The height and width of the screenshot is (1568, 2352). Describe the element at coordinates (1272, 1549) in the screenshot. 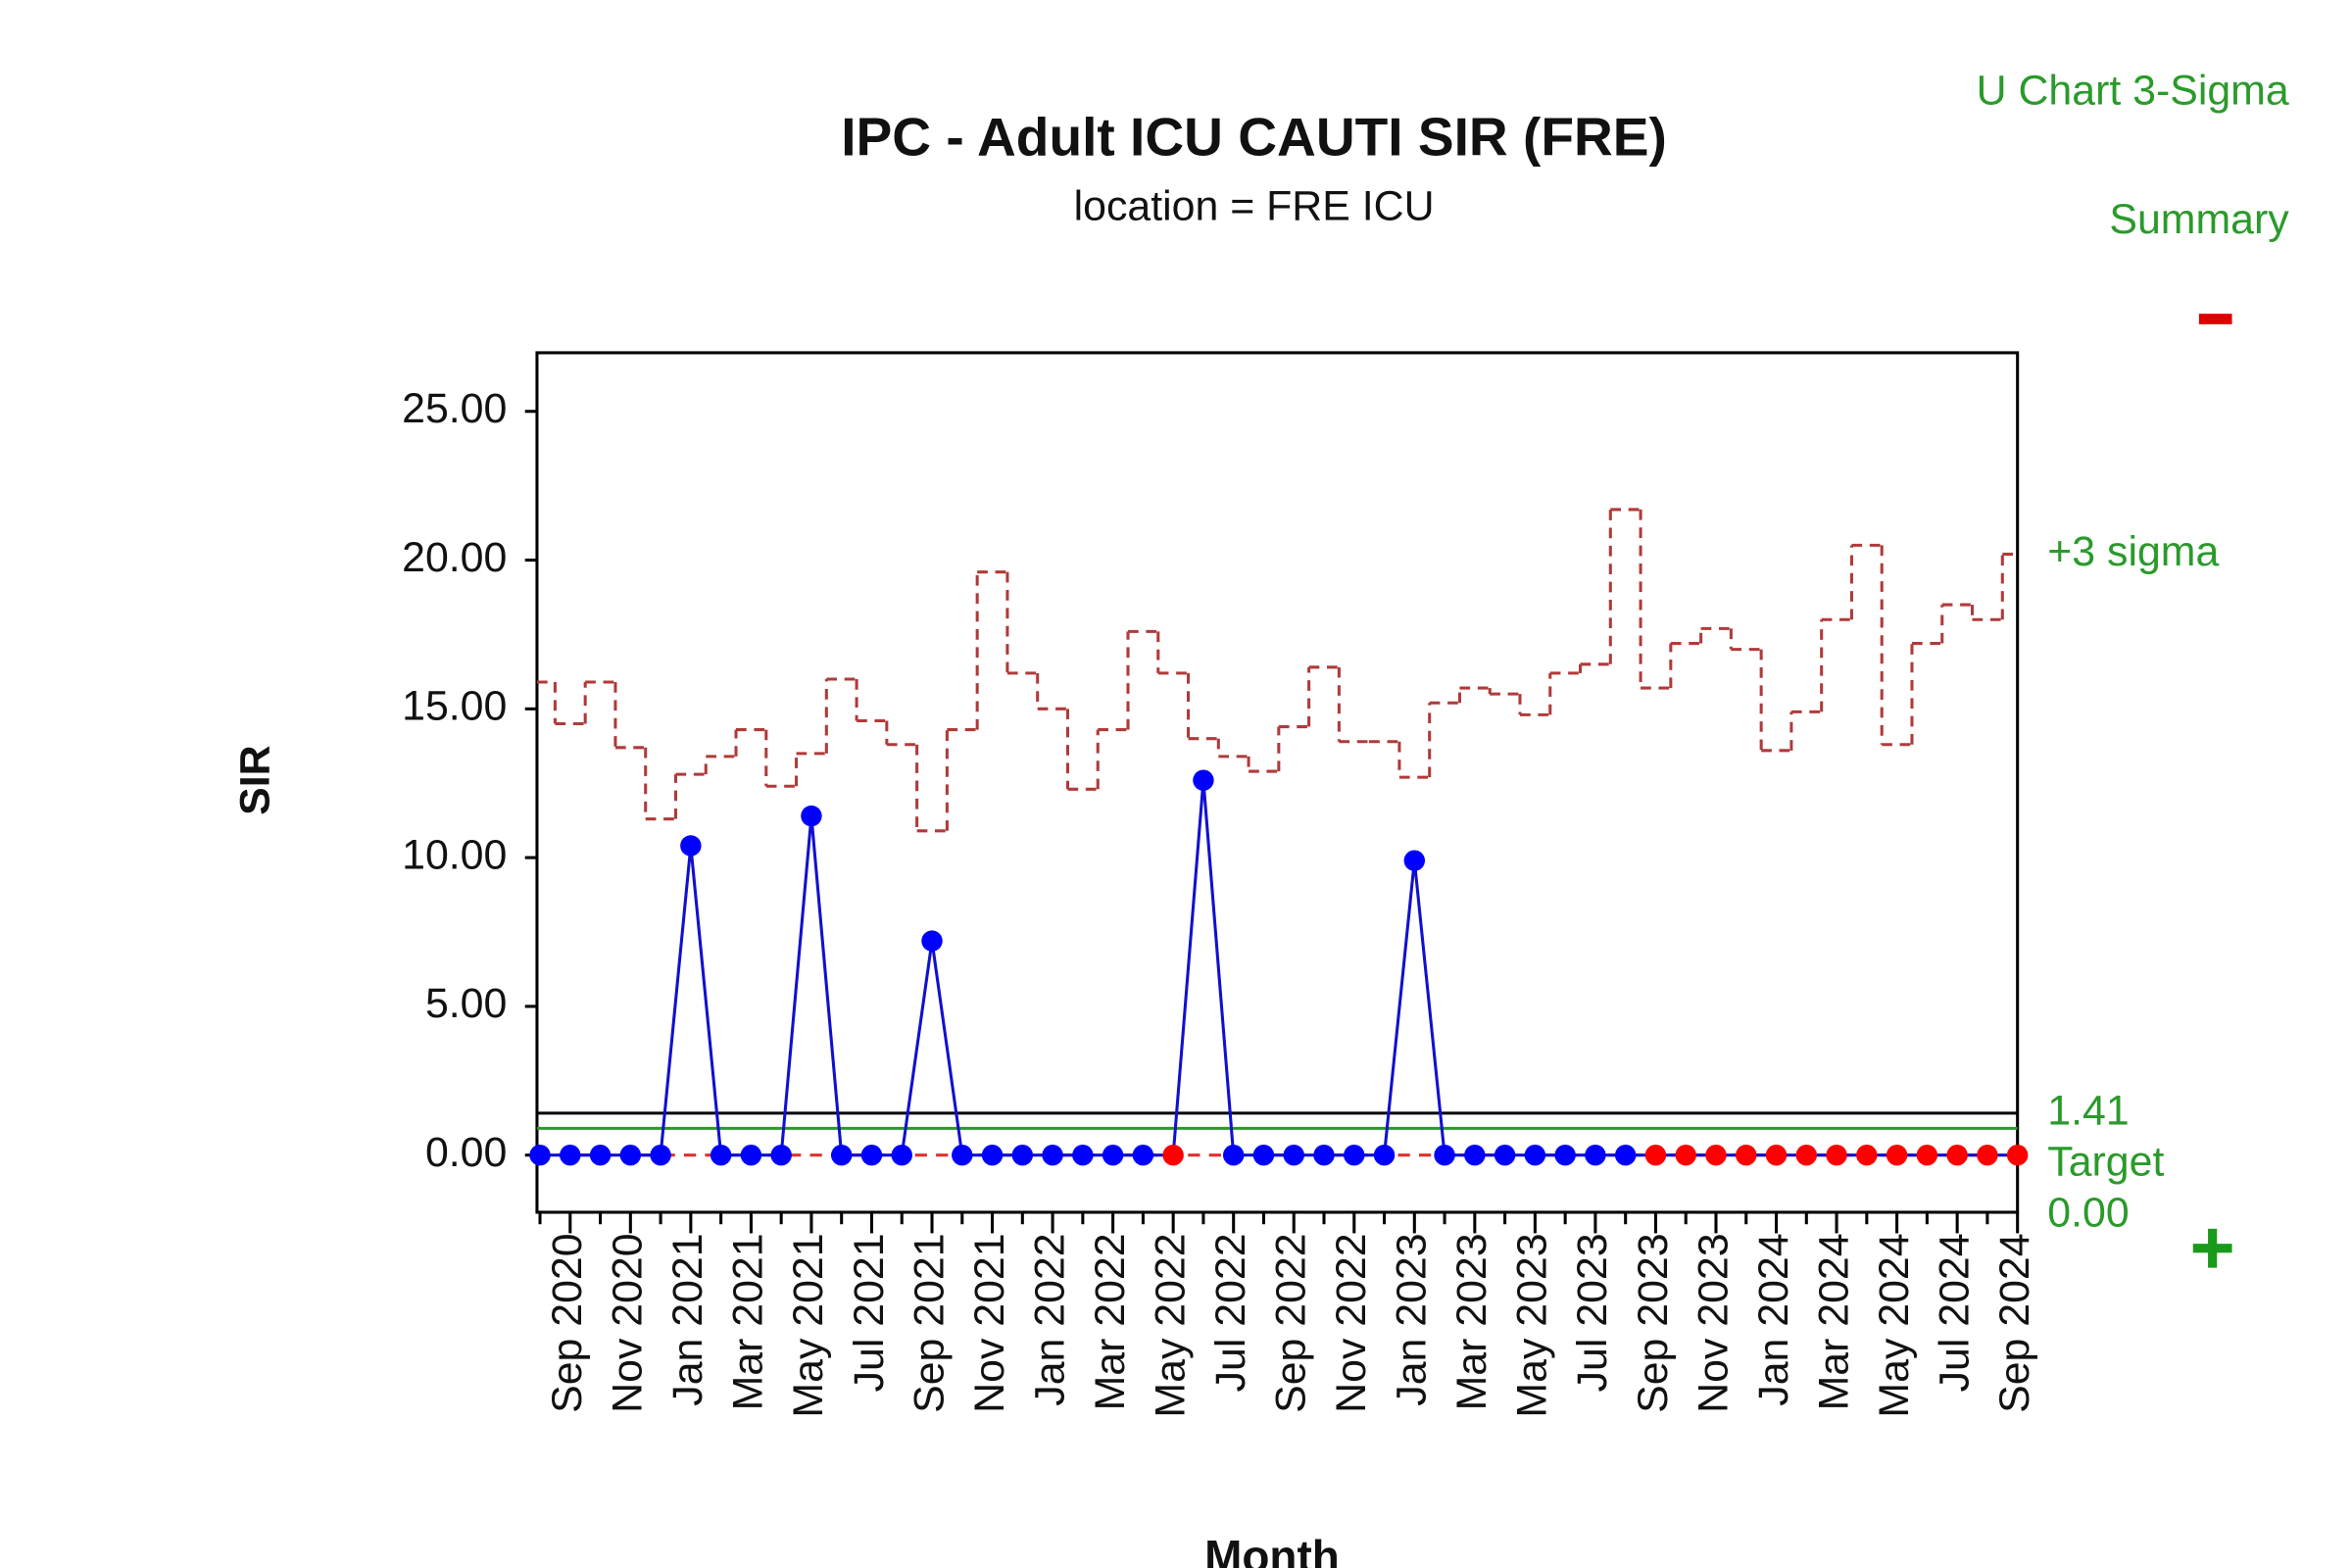

I see `x-axis-title: Month` at that location.